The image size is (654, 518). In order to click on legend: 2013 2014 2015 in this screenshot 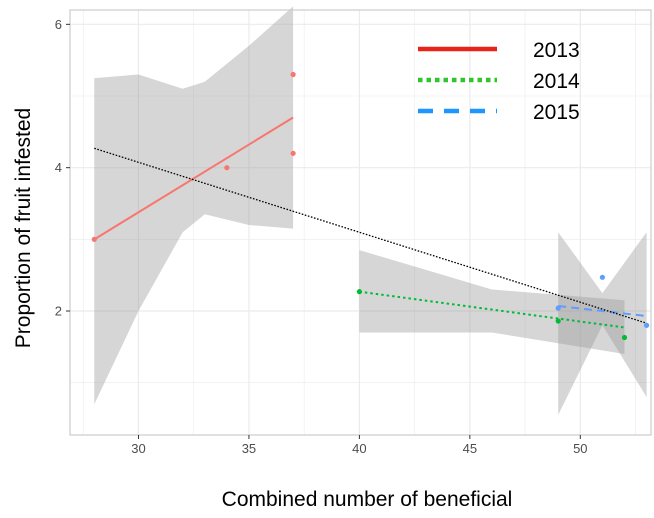, I will do `click(499, 81)`.